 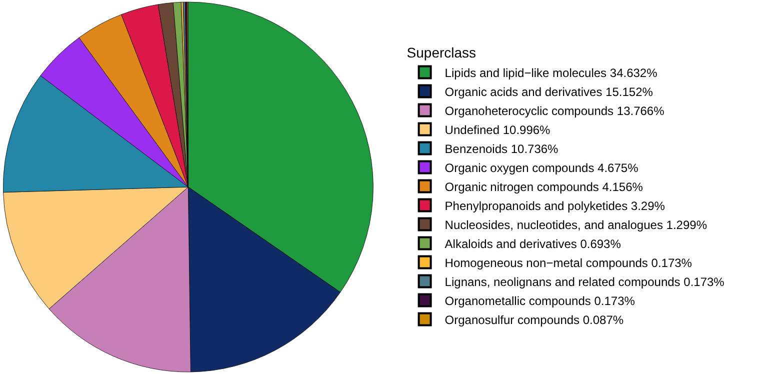 I want to click on legend-label: Benzenoids 10.736%, so click(x=501, y=149).